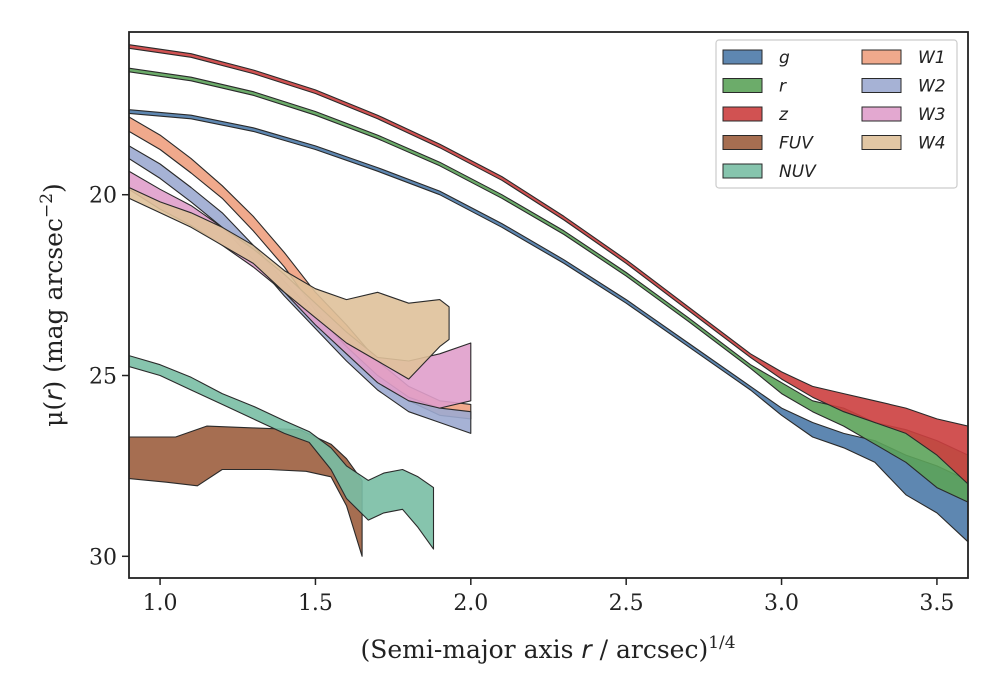 This screenshot has width=1000, height=700. I want to click on x-tick-label: 1.5, so click(315, 603).